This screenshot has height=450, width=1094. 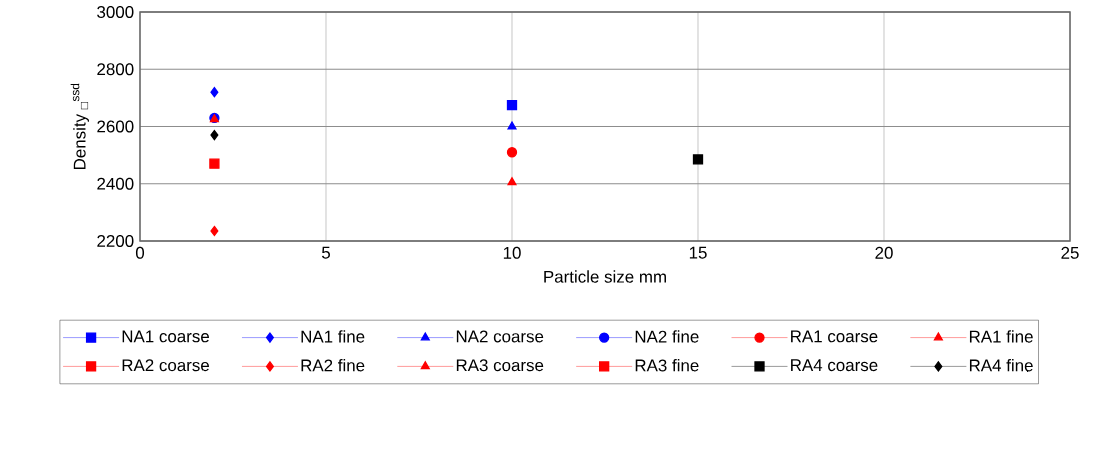 What do you see at coordinates (512, 252) in the screenshot?
I see `x-tick-label: 10` at bounding box center [512, 252].